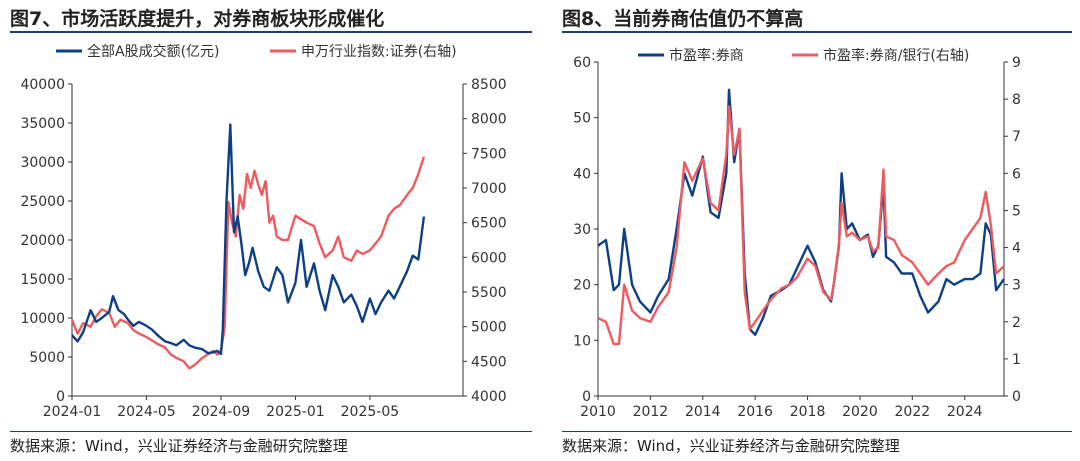 The height and width of the screenshot is (461, 1080). Describe the element at coordinates (42, 163) in the screenshot. I see `fig7-y-left-tick-label: 30000` at that location.